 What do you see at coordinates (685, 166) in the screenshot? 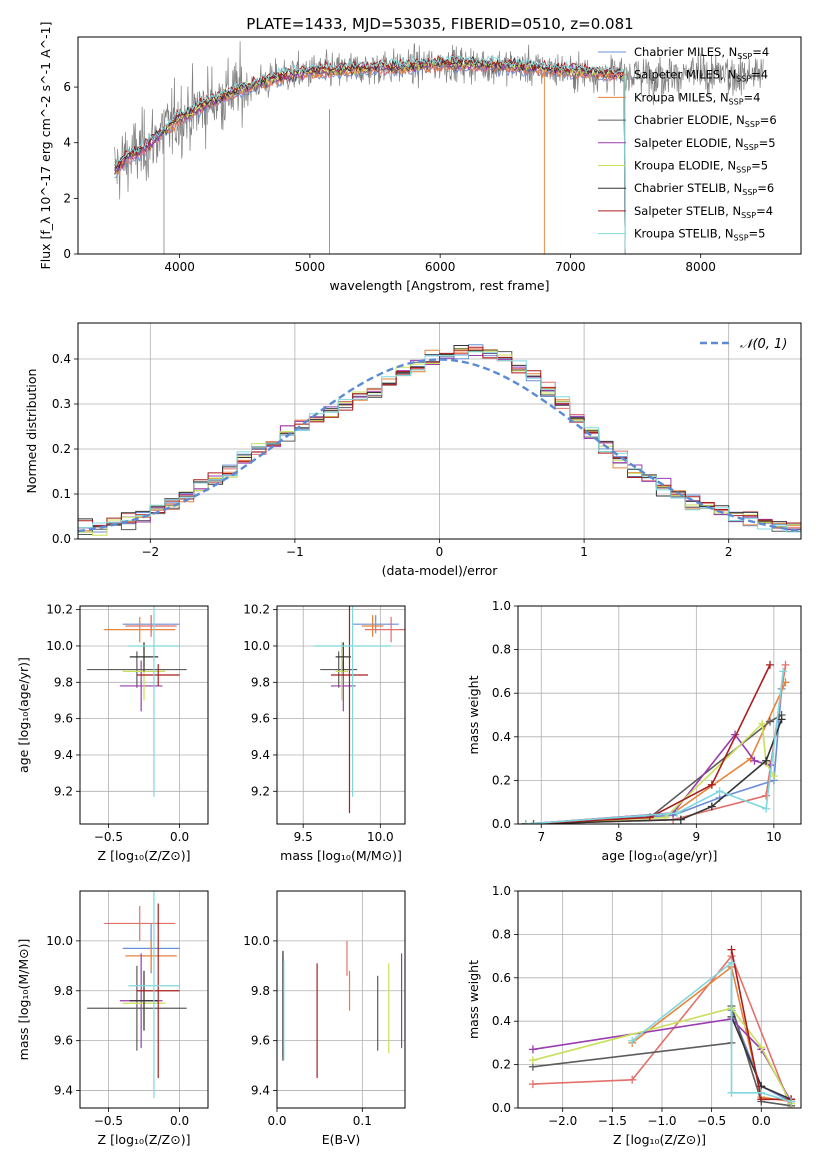
I see `legend-text: Kroupa ELODIE, N` at bounding box center [685, 166].